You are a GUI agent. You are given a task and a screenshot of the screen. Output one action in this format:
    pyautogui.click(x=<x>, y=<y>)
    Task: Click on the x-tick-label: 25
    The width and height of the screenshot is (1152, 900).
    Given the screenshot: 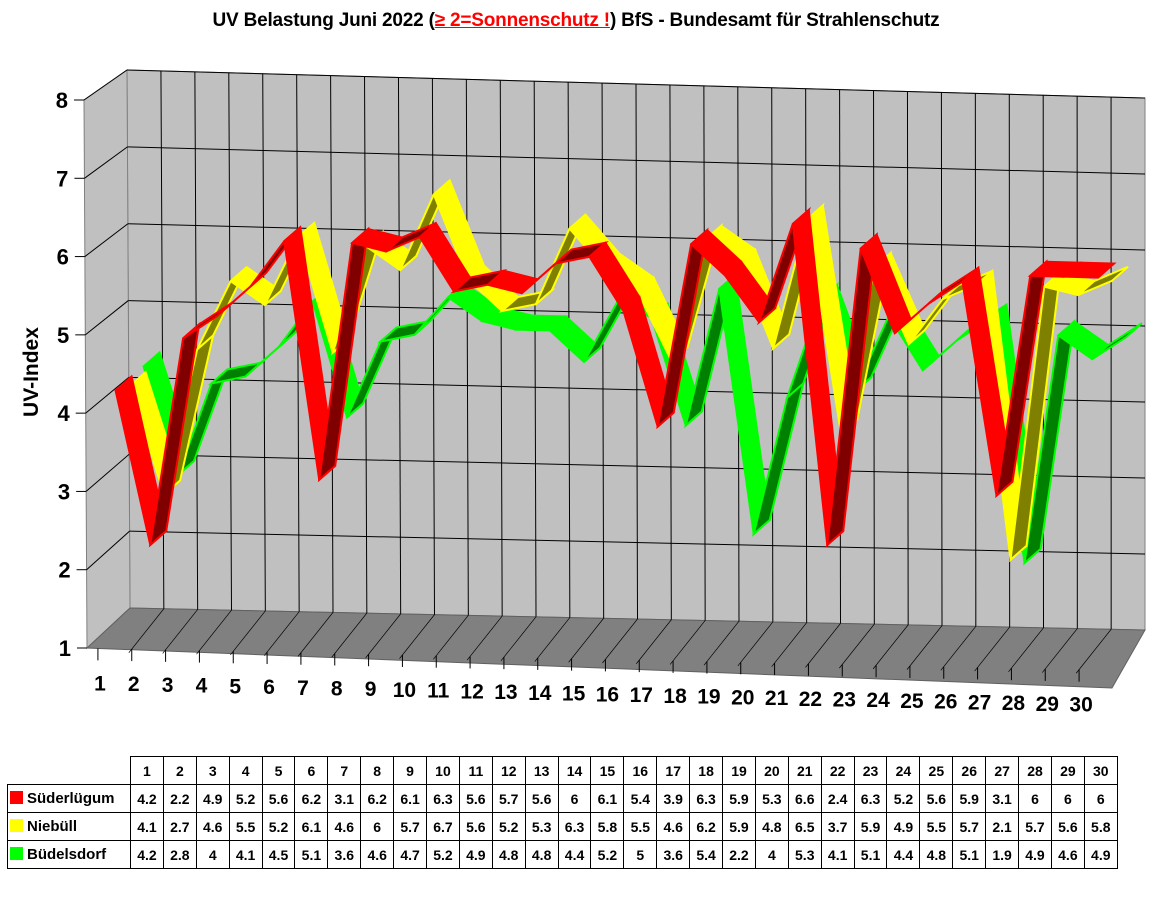 What is the action you would take?
    pyautogui.click(x=912, y=701)
    